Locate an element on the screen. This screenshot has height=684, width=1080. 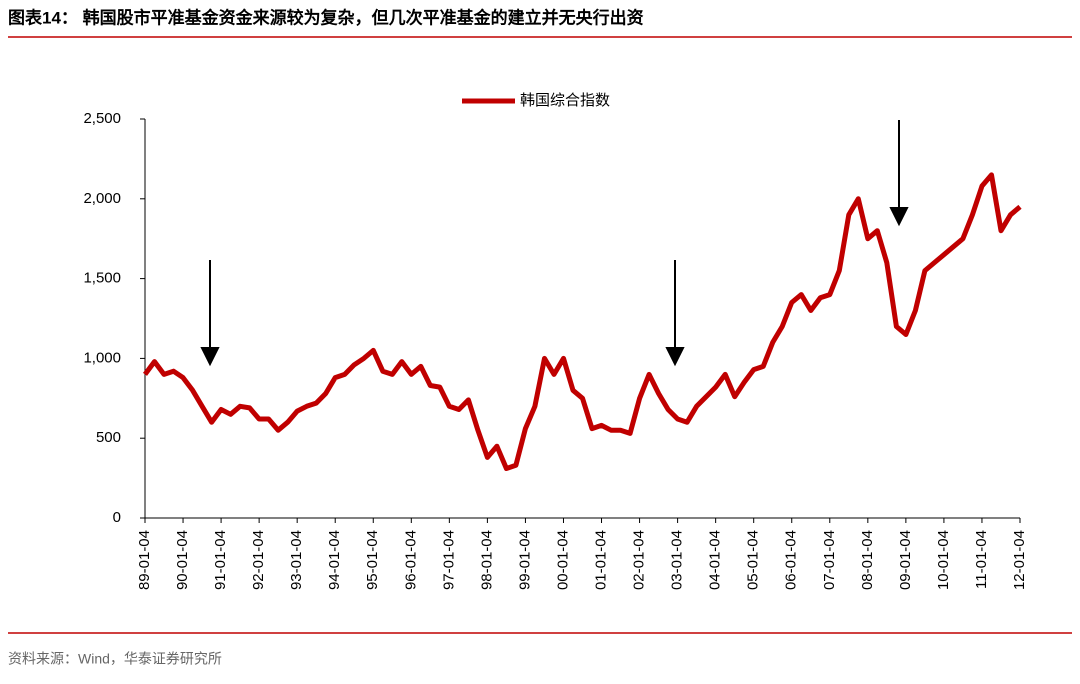
chart-title: 图表14： 韩国股市平准基金资金来源较为复杂，但几次平准基金的建立并无央行出资 is located at coordinates (326, 17).